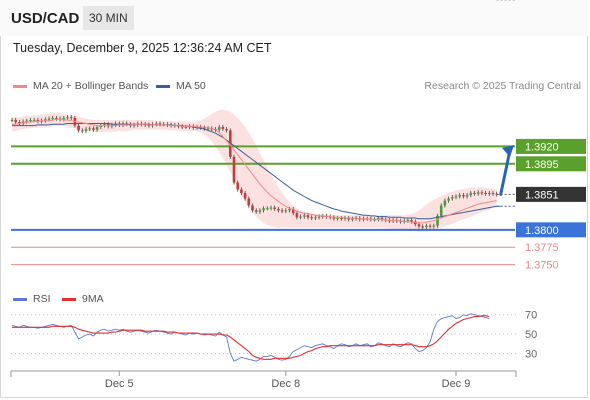 The image size is (590, 400). What do you see at coordinates (294, 18) in the screenshot?
I see `chart-header: USD/CAD 30 MIN` at bounding box center [294, 18].